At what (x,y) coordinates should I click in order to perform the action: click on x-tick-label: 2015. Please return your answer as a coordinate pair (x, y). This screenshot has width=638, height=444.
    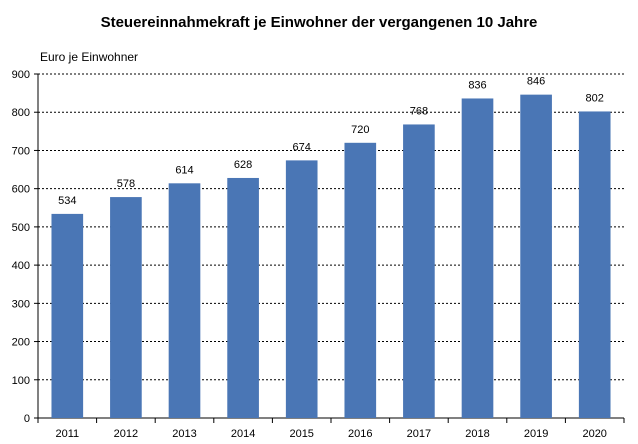
    Looking at the image, I should click on (301, 434).